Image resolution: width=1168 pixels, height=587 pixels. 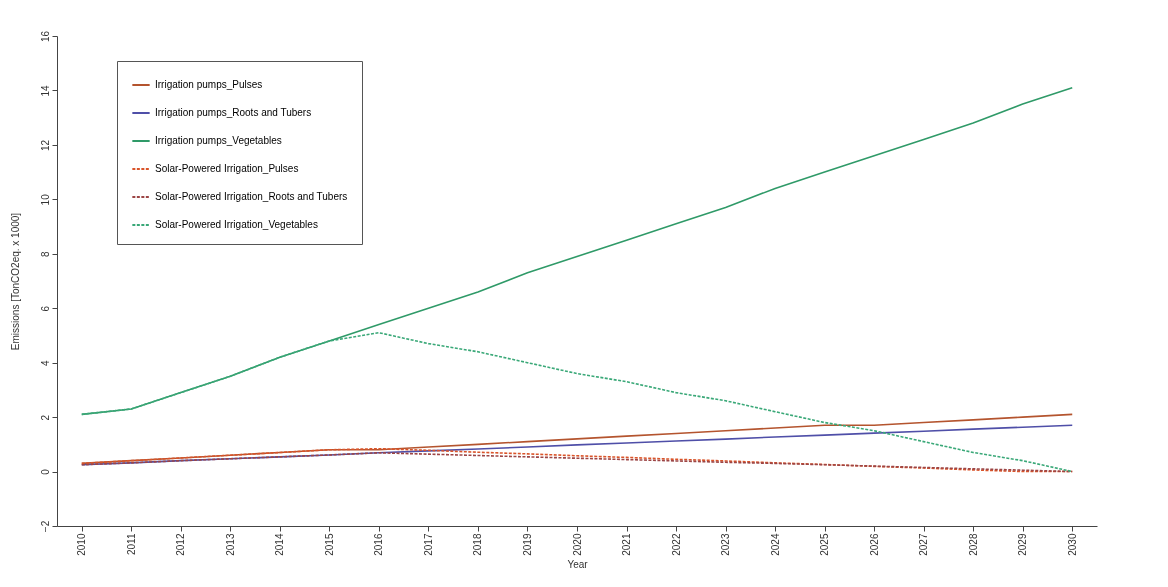 What do you see at coordinates (230, 544) in the screenshot?
I see `x-tick-label: 2013` at bounding box center [230, 544].